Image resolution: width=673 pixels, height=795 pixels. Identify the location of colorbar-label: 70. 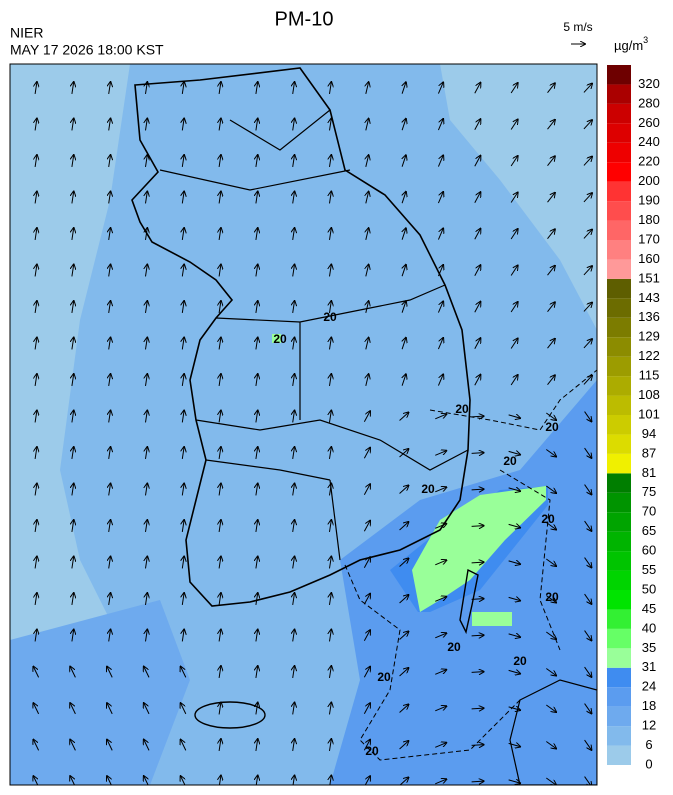
(649, 511).